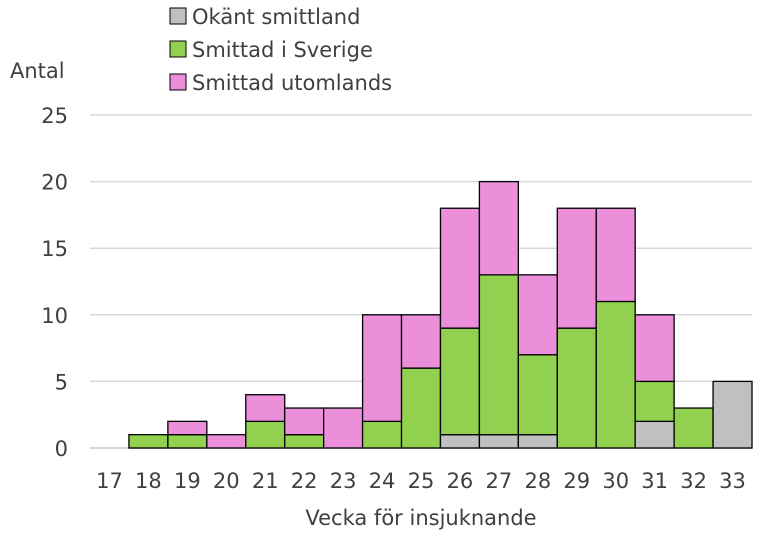  I want to click on x-tick-labels: 17 18 19 20 21 22 23 24 25 26 27 28 29 30 31 32 33, so click(421, 481).